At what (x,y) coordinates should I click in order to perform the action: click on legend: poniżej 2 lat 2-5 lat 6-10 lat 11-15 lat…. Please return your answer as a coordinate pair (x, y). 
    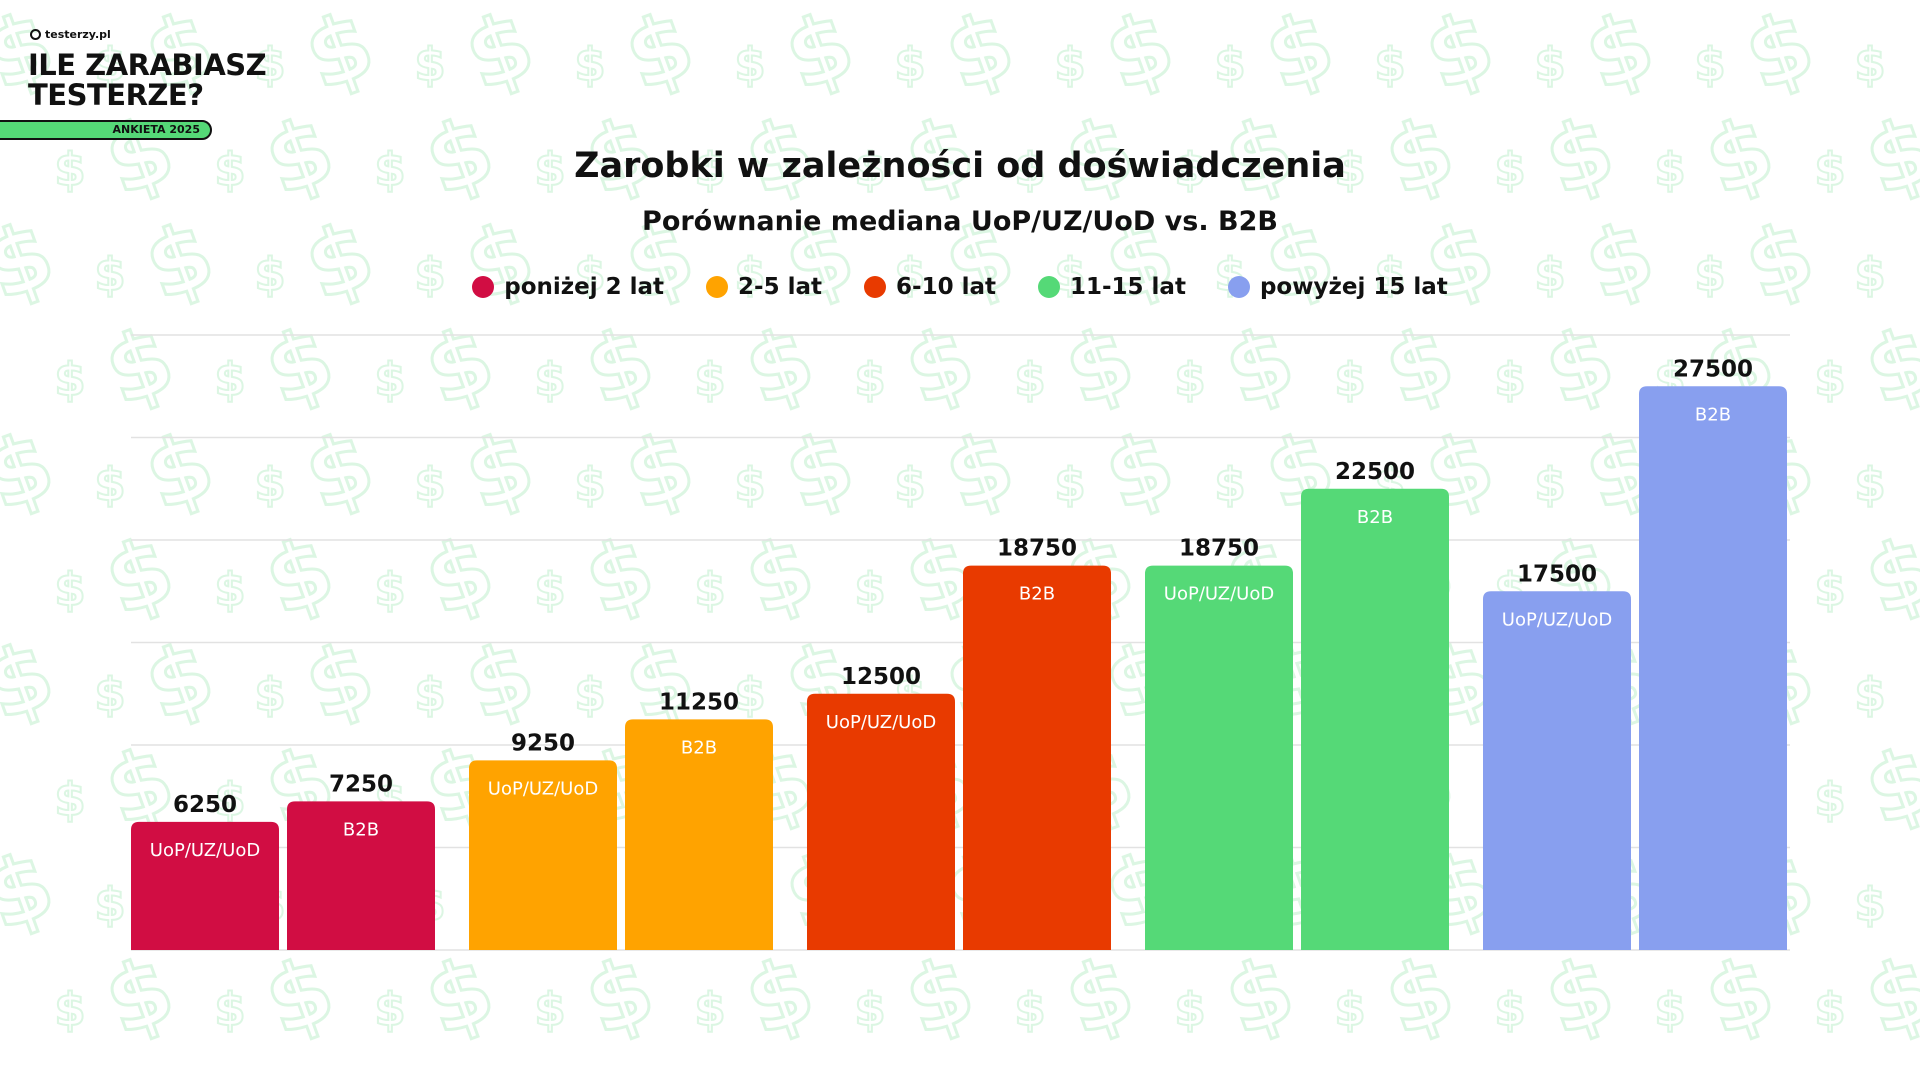
    Looking at the image, I should click on (960, 287).